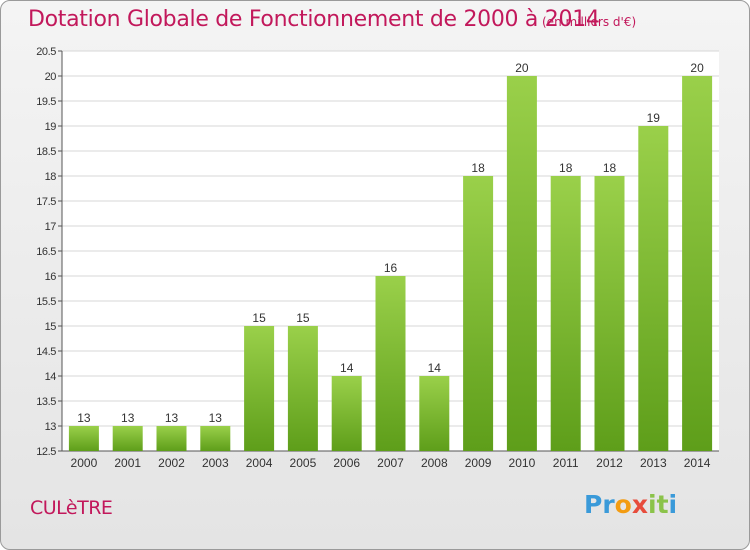 The image size is (750, 550). I want to click on bar-2003, so click(215, 438).